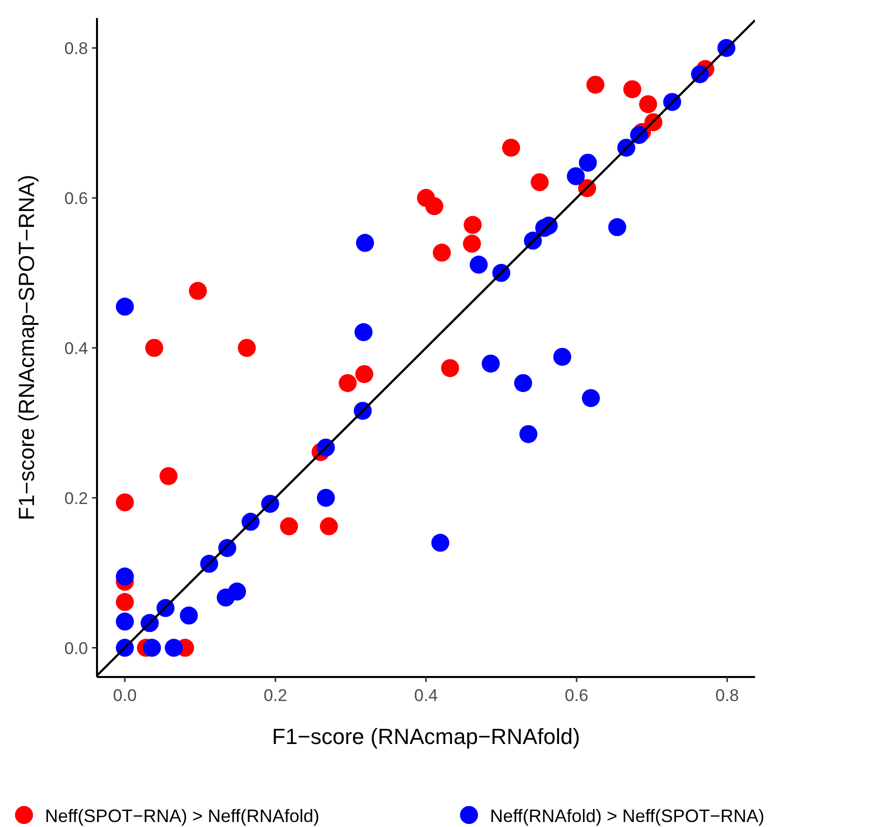 Image resolution: width=869 pixels, height=827 pixels. Describe the element at coordinates (26, 347) in the screenshot. I see `y-axis-title: F1−score (RNAcmap−SPOT−RNA)` at that location.